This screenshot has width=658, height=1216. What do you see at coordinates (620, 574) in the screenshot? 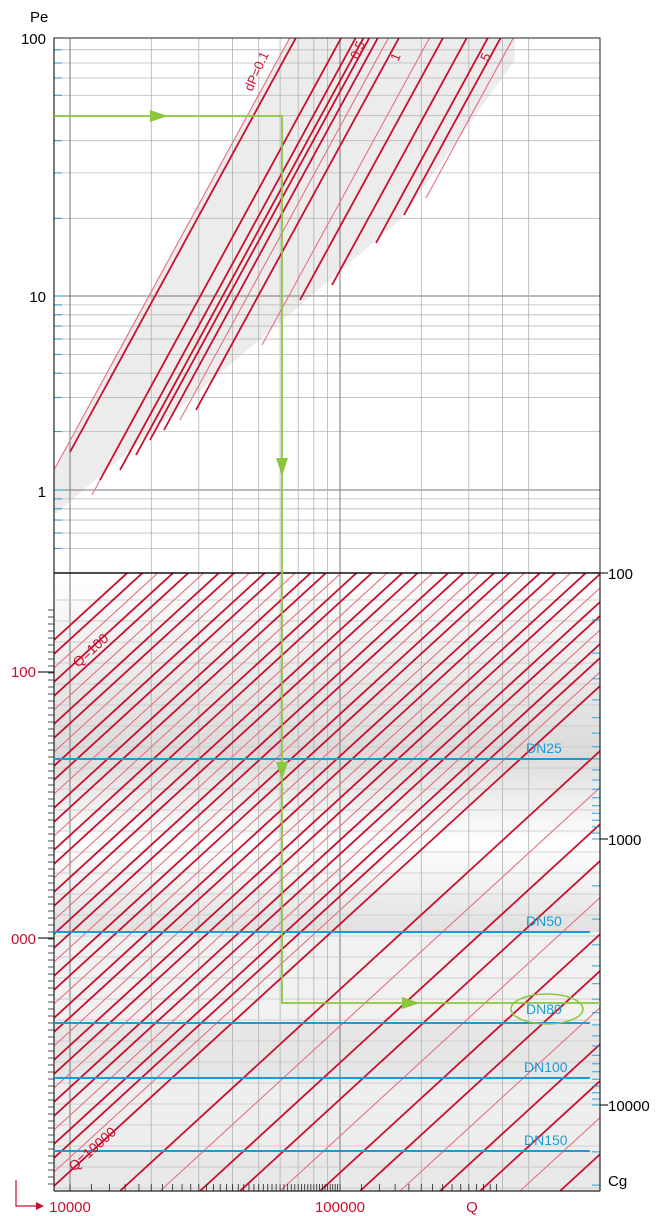
I see `right-tick-label-100: 100` at bounding box center [620, 574].